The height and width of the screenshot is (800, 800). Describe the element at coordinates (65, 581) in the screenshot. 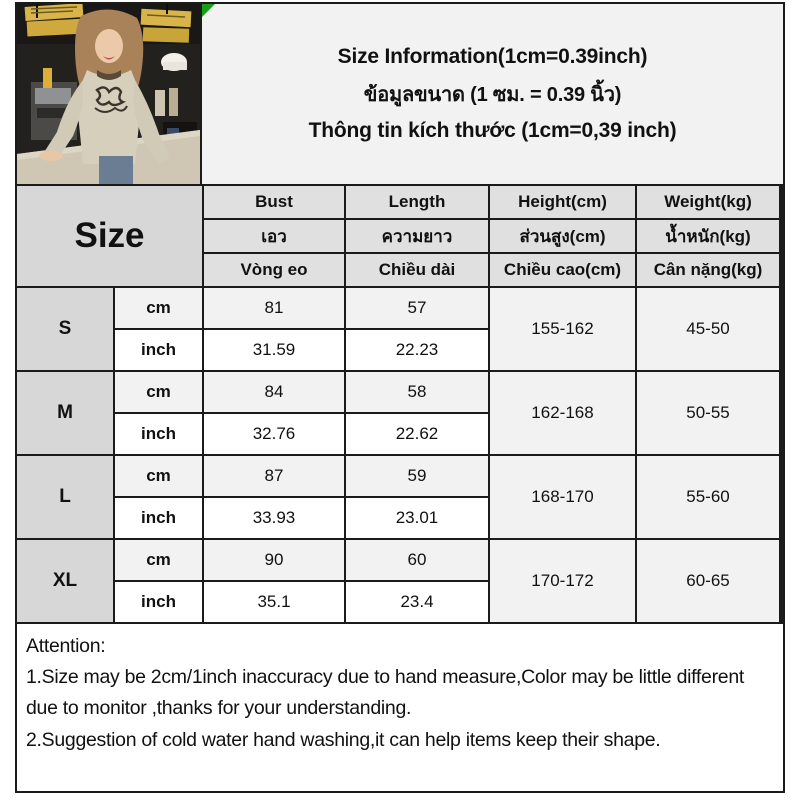

I see `size-label: XL` at that location.